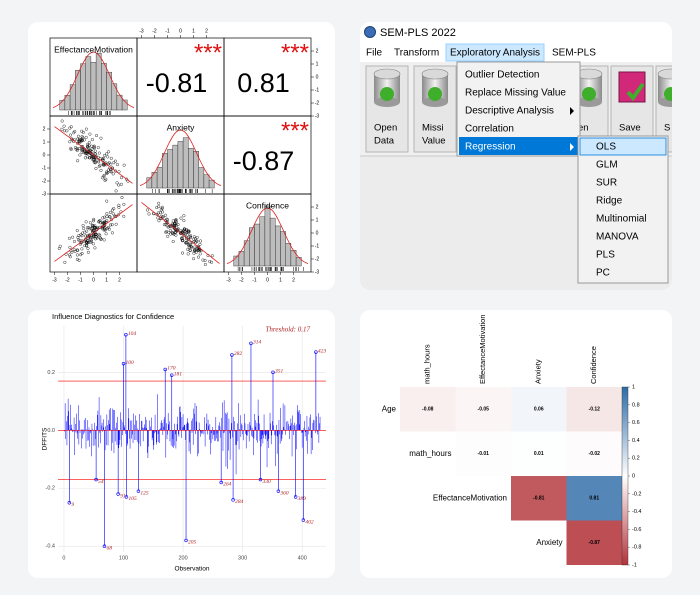  I want to click on dropdown-item: Outlier Detection, so click(502, 75).